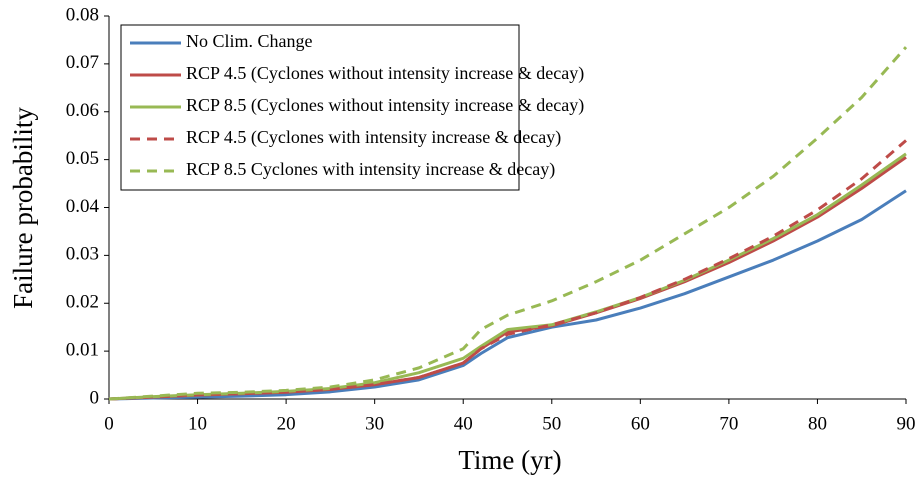 The height and width of the screenshot is (483, 917). What do you see at coordinates (82, 302) in the screenshot?
I see `y-tick-label: 0.02` at bounding box center [82, 302].